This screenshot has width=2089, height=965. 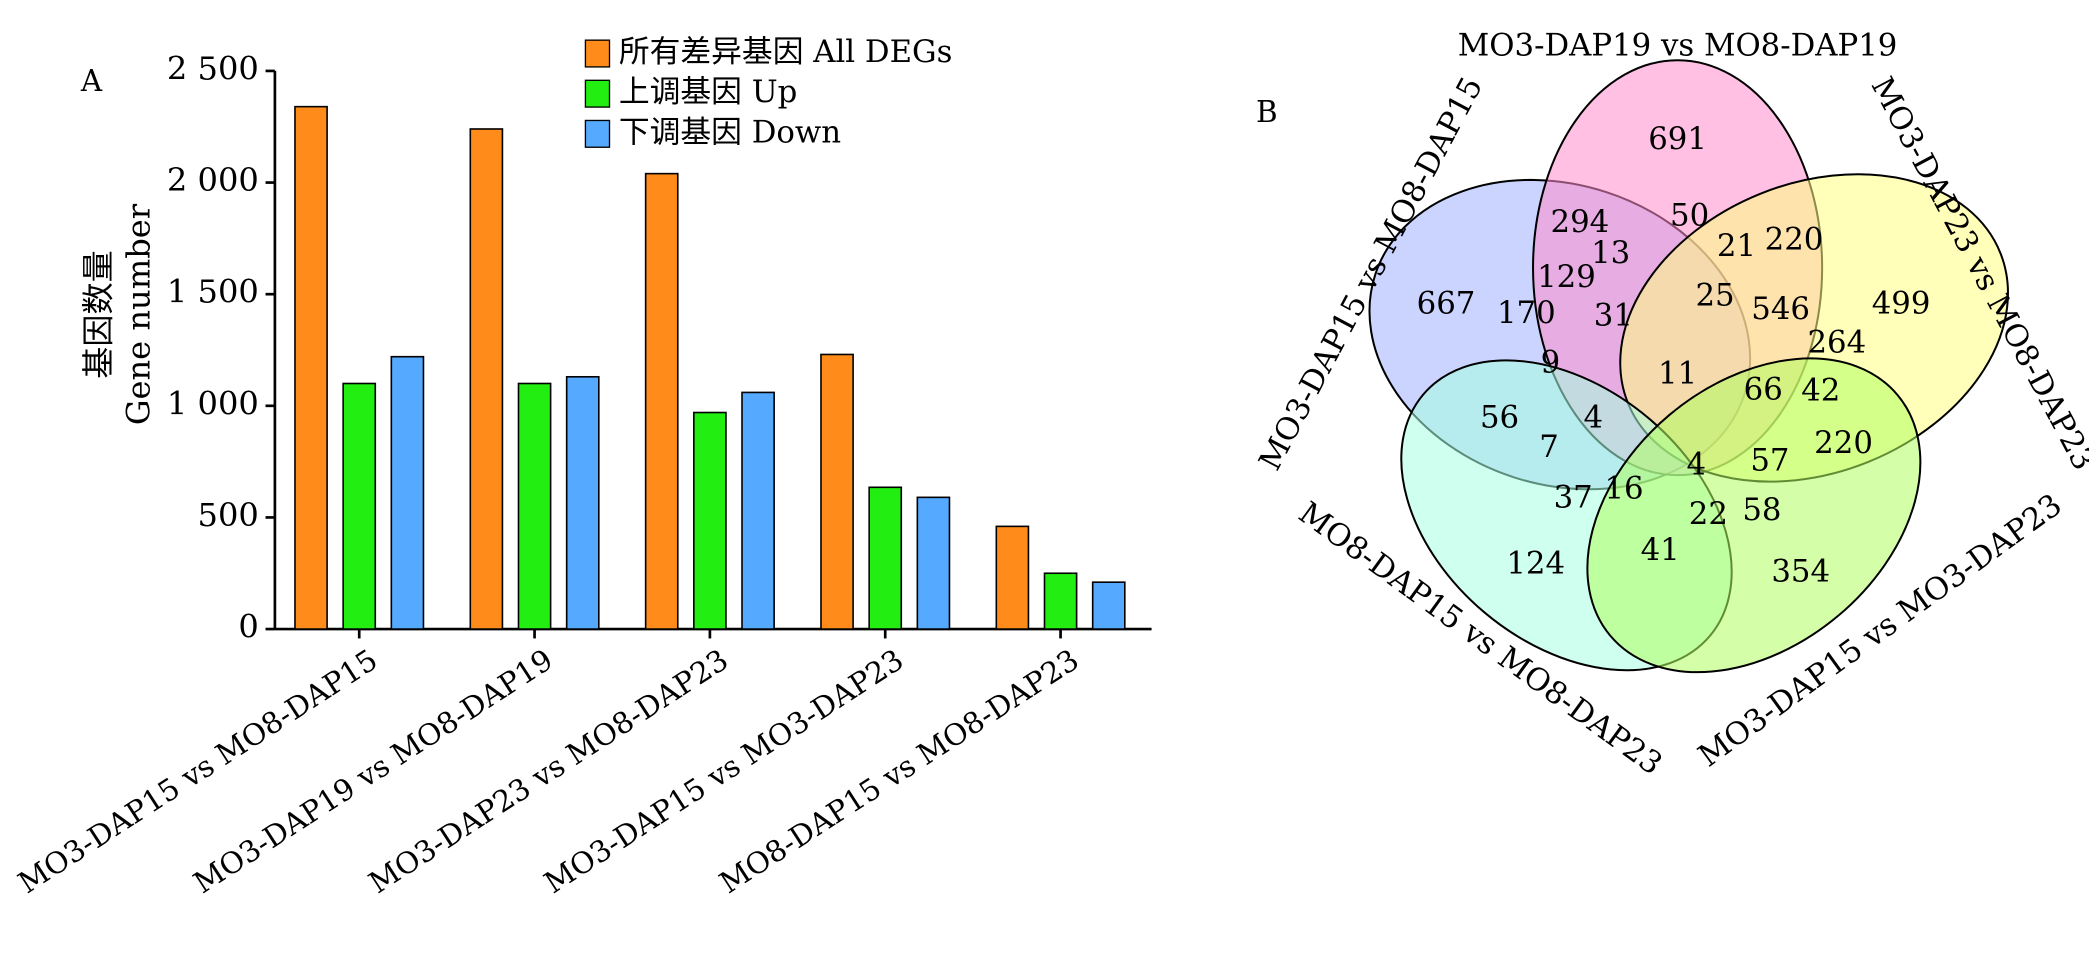 I want to click on region-count: 354, so click(x=1800, y=571).